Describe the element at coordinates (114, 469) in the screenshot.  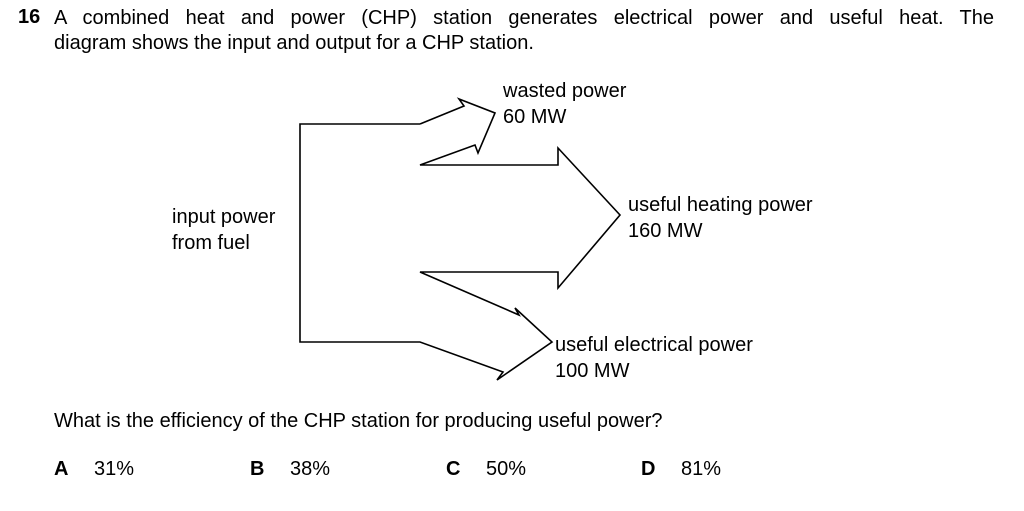
I see `option-a-text: 31%` at that location.